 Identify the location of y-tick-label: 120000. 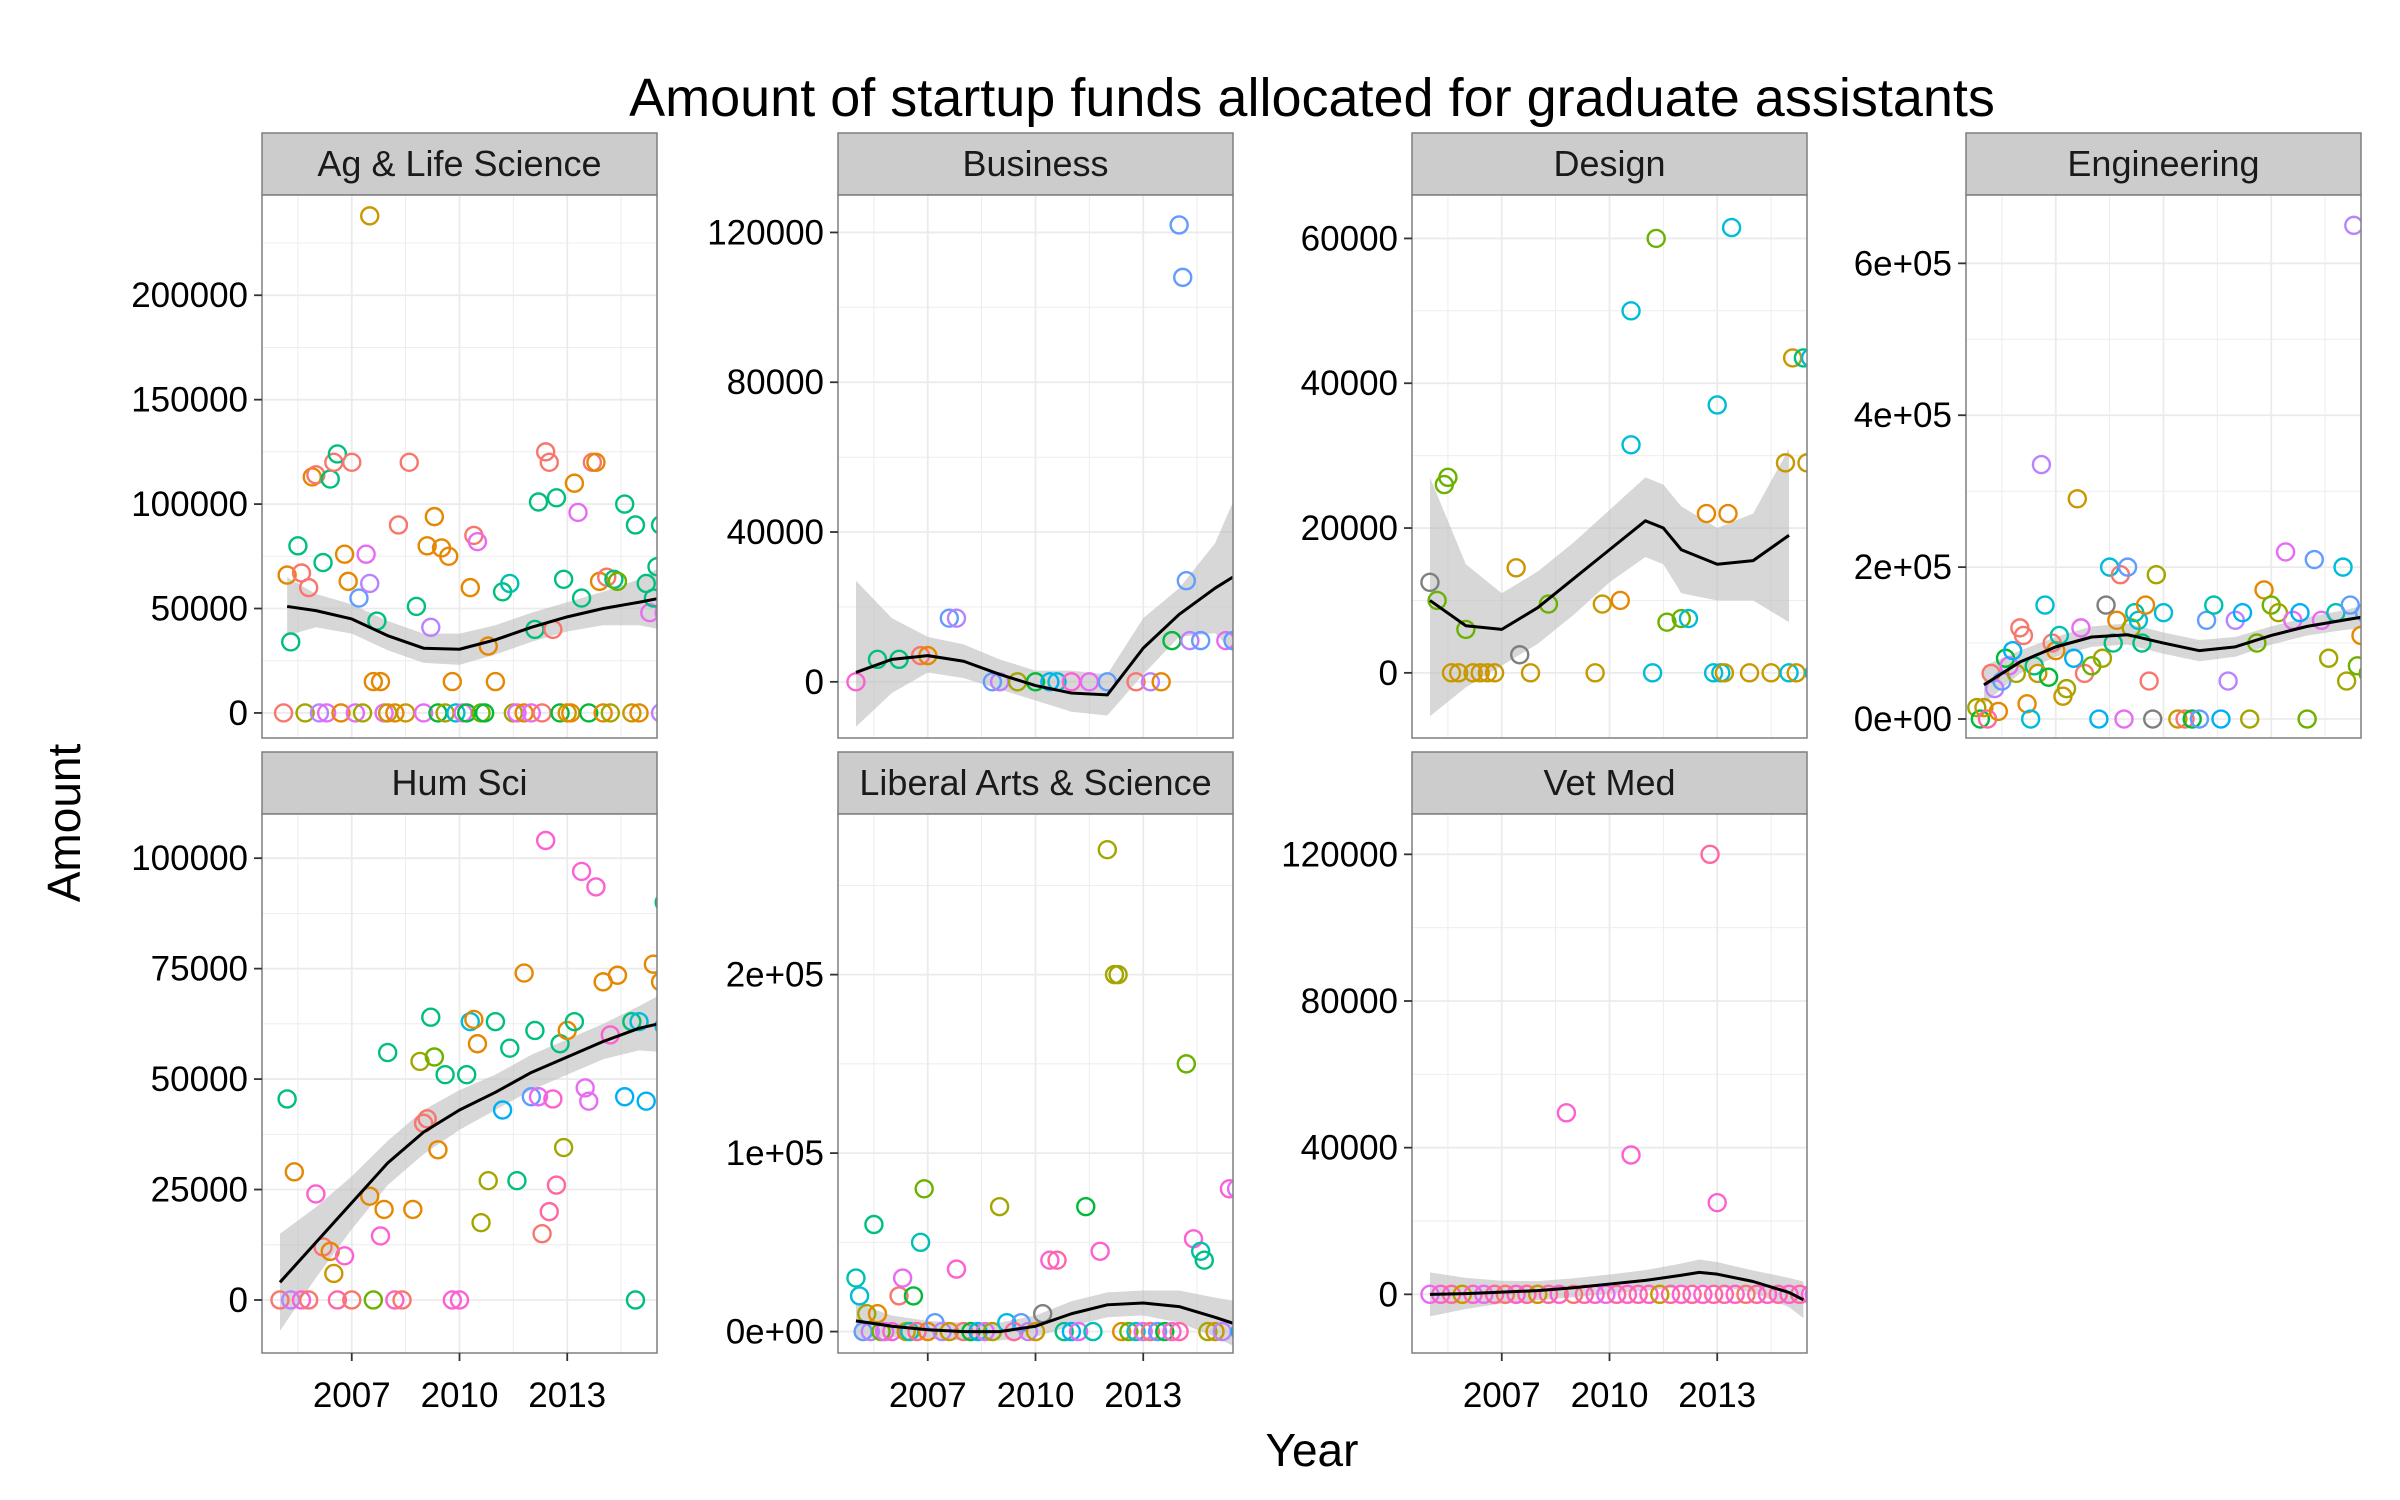
(765, 232).